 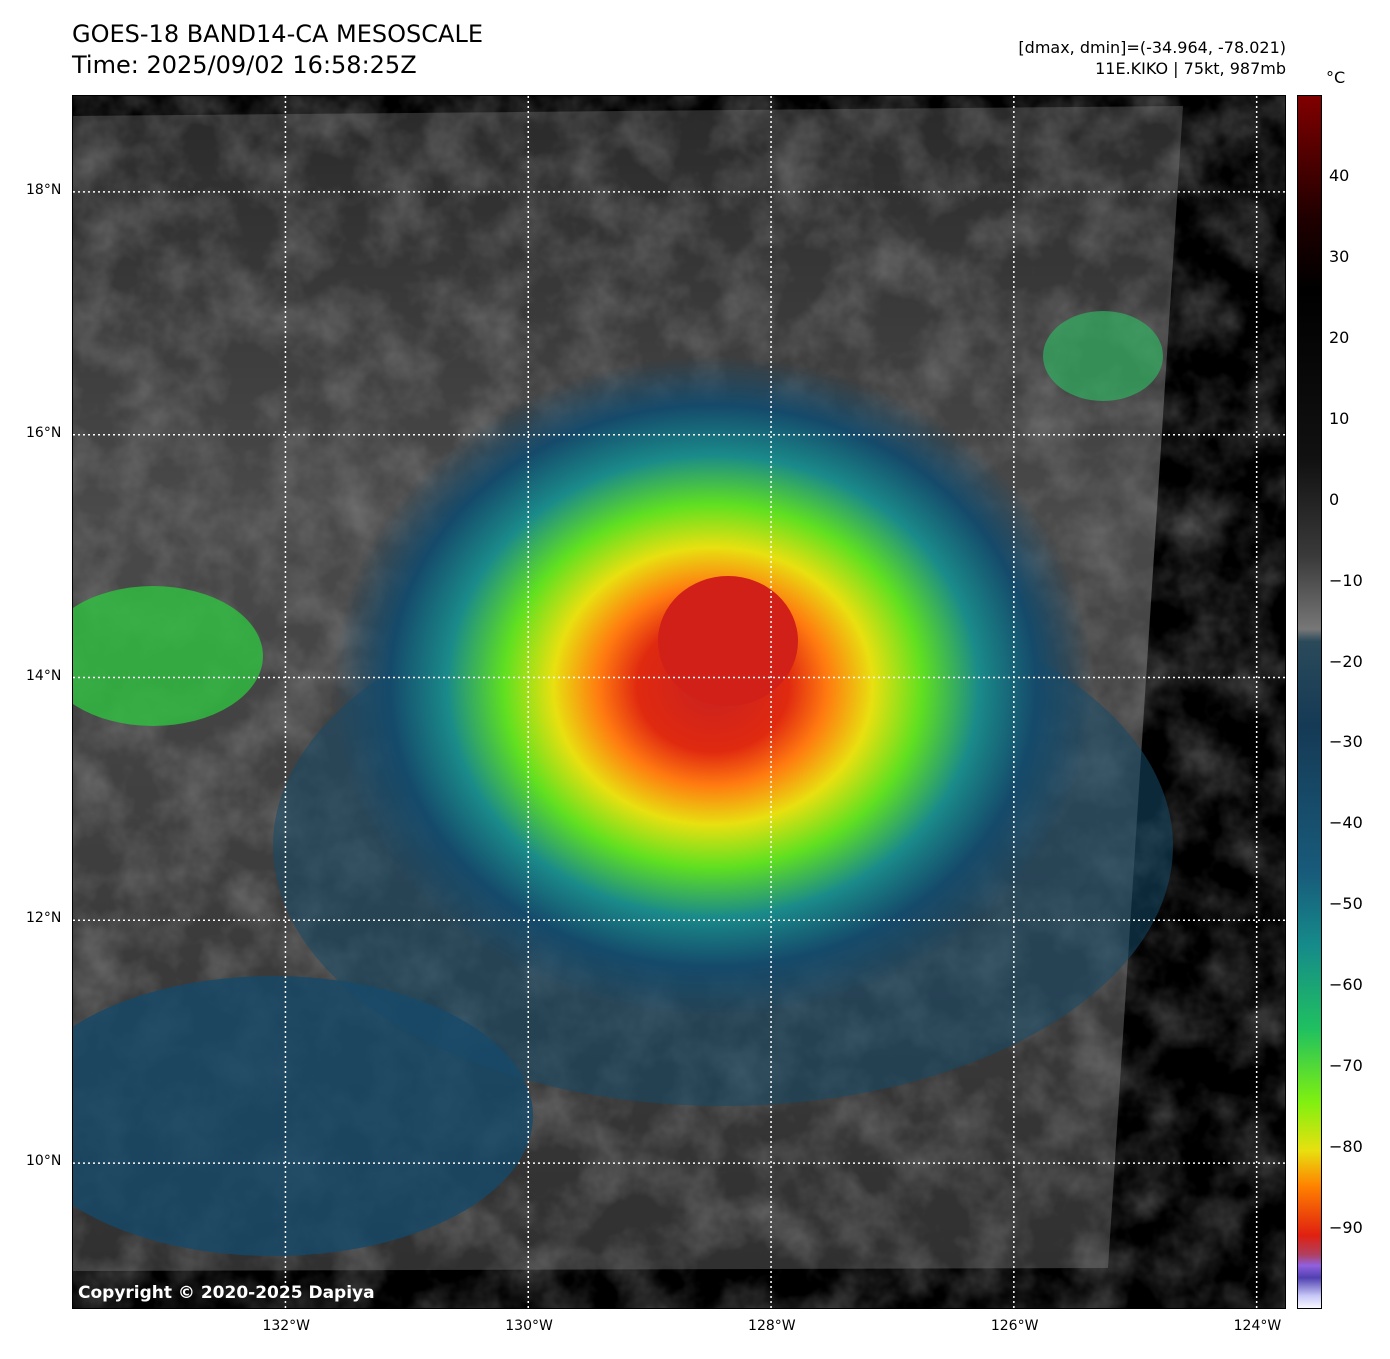 I want to click on colorbar-tick-label: −90, so click(x=1346, y=1228).